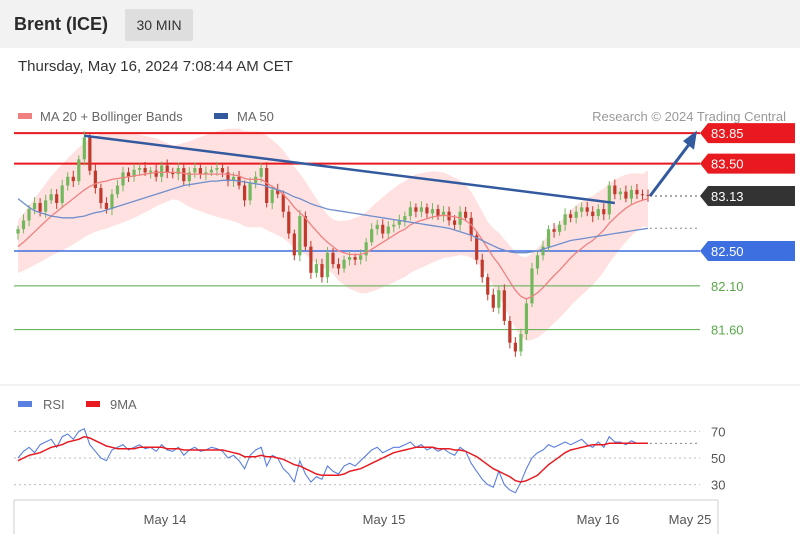 The image size is (800, 541). I want to click on timeframe-button: 30 MIN, so click(159, 25).